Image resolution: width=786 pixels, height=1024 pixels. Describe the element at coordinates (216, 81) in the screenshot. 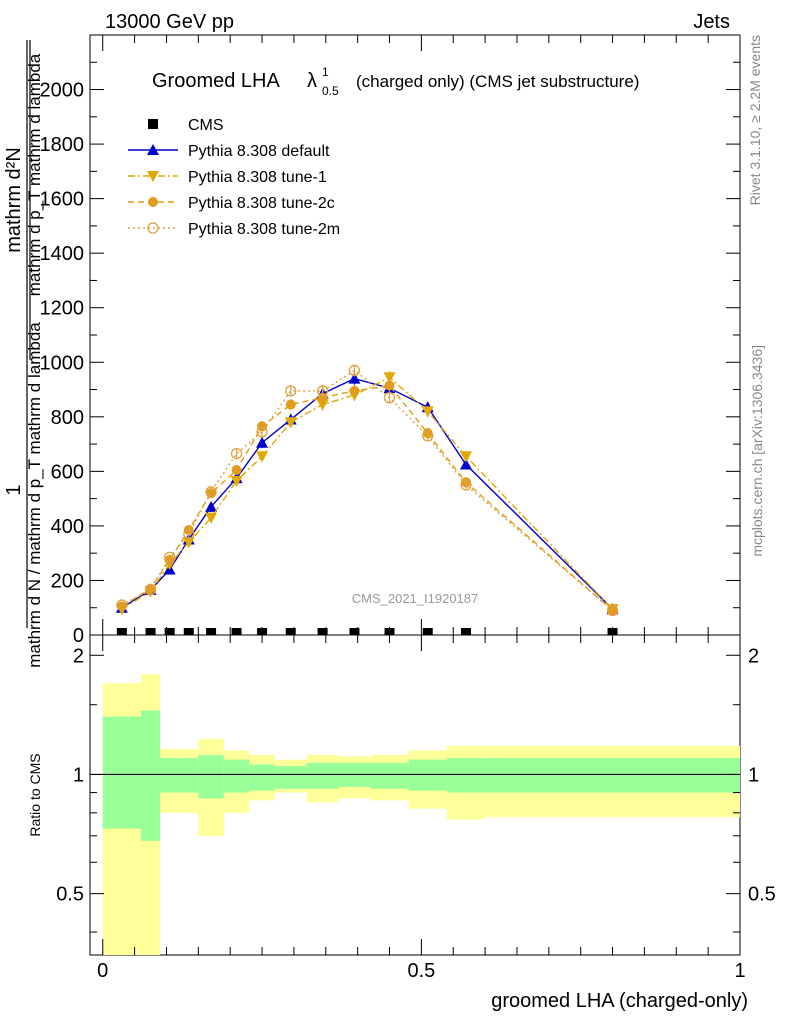

I see `title-main: Groomed LHA` at that location.